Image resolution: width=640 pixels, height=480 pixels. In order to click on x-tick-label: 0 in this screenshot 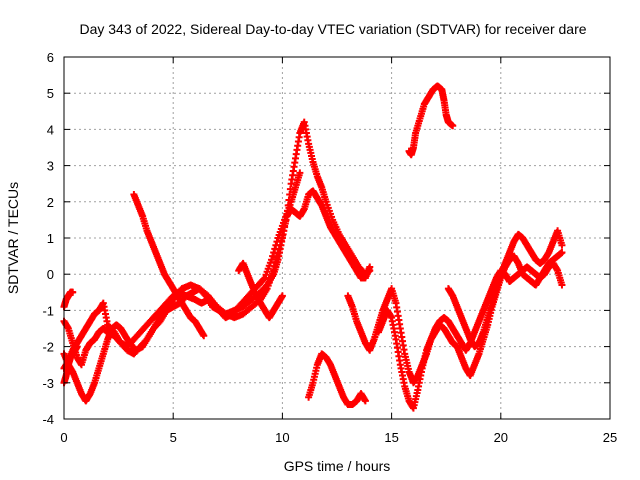, I will do `click(63, 437)`.